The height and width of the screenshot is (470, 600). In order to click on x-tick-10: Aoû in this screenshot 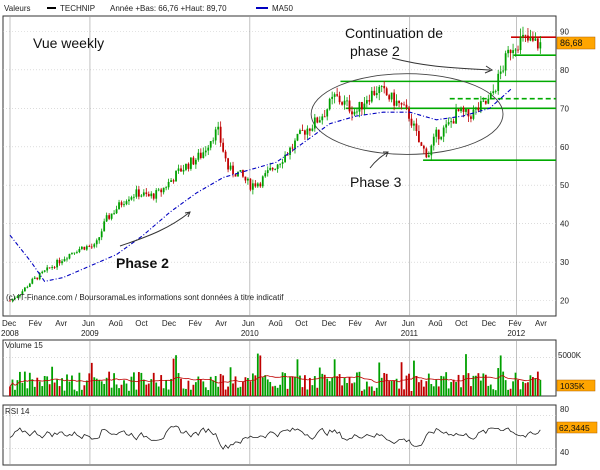, I will do `click(276, 323)`.